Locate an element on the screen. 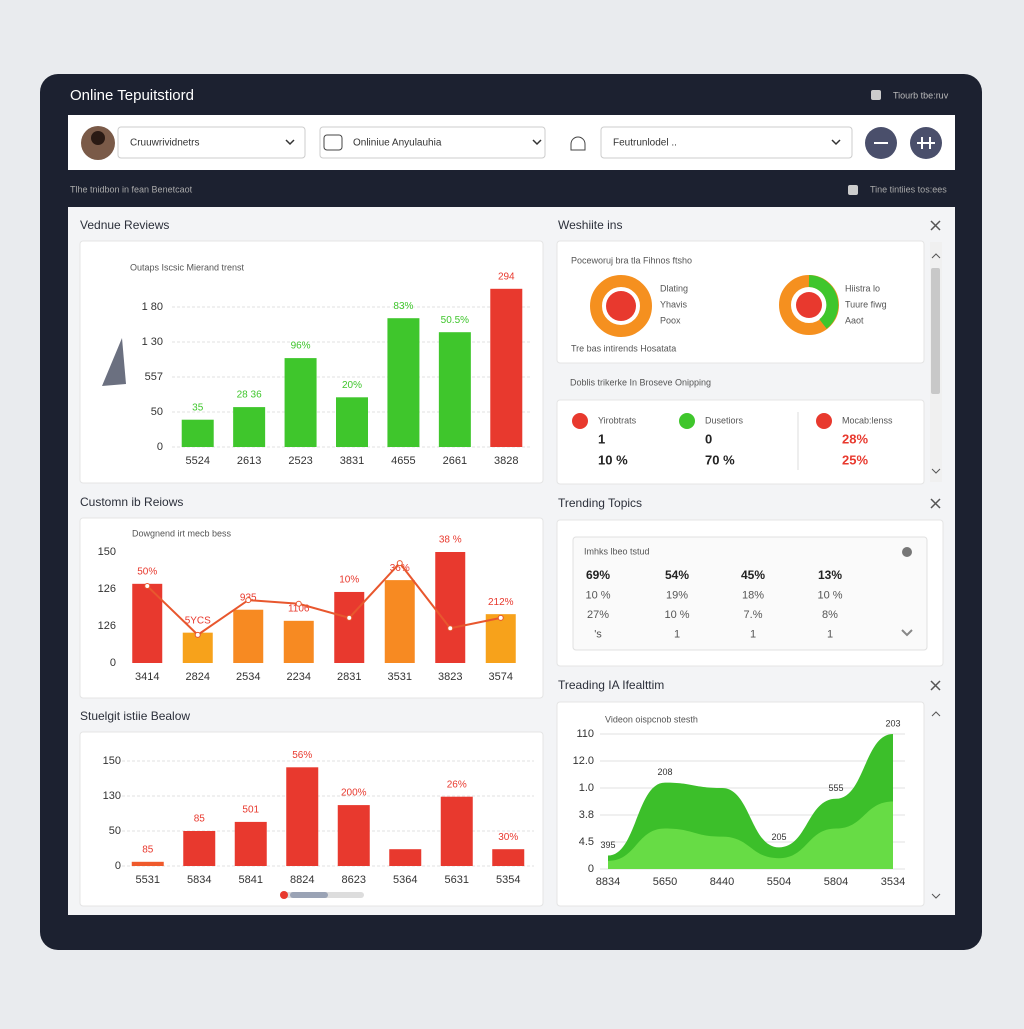  chart-subtitle: Dowgnend irt mecb bess is located at coordinates (182, 533).